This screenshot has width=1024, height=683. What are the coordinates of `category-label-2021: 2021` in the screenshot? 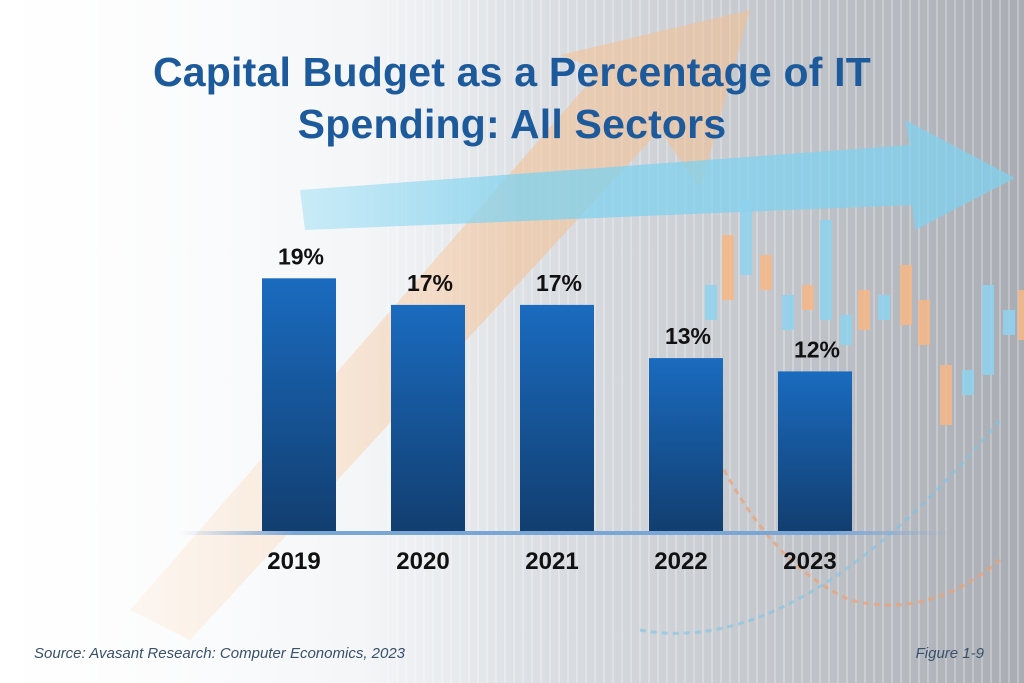 It's located at (551, 561).